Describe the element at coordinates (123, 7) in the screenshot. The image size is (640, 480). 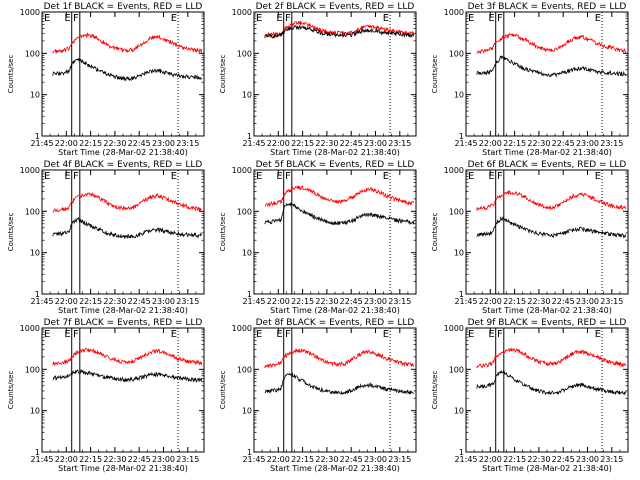
I see `panel-title: Det 1f BLACK = Events, RED = LLD` at that location.